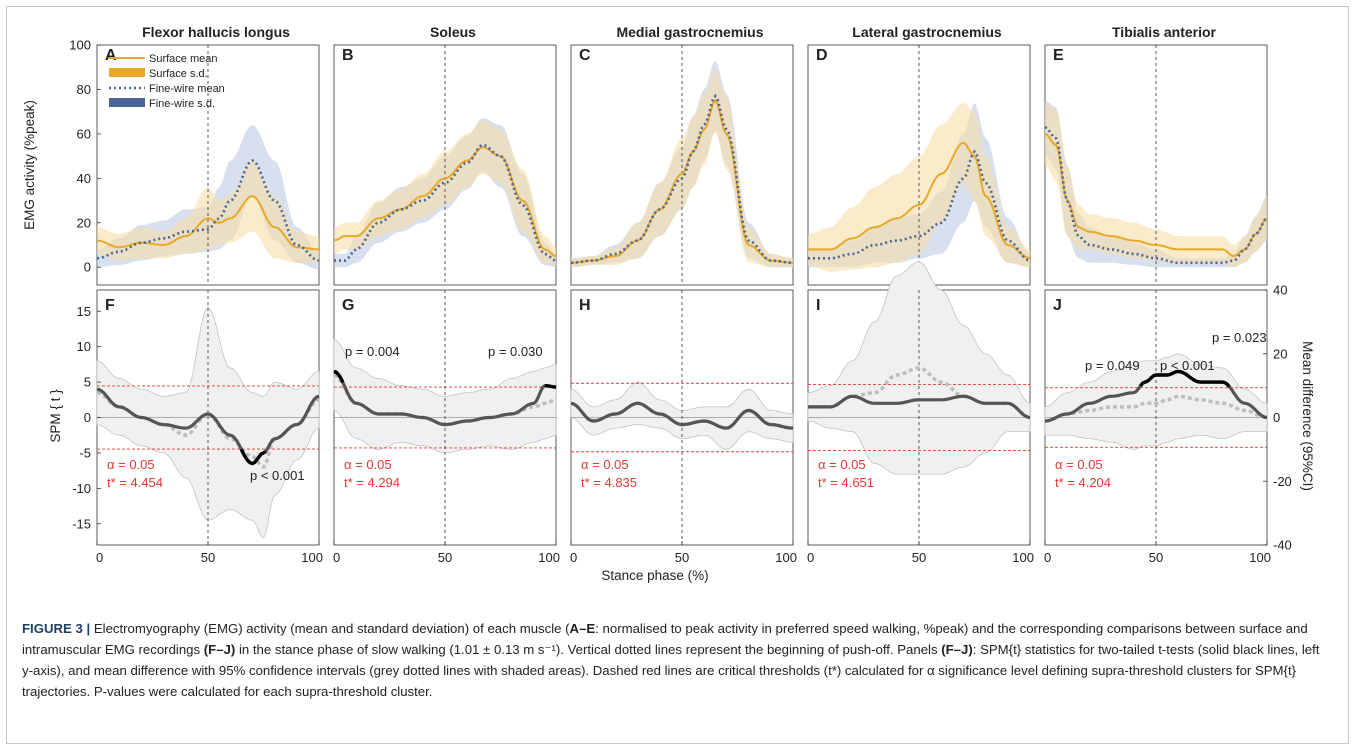  Describe the element at coordinates (84, 89) in the screenshot. I see `y-tick-label: 80` at that location.